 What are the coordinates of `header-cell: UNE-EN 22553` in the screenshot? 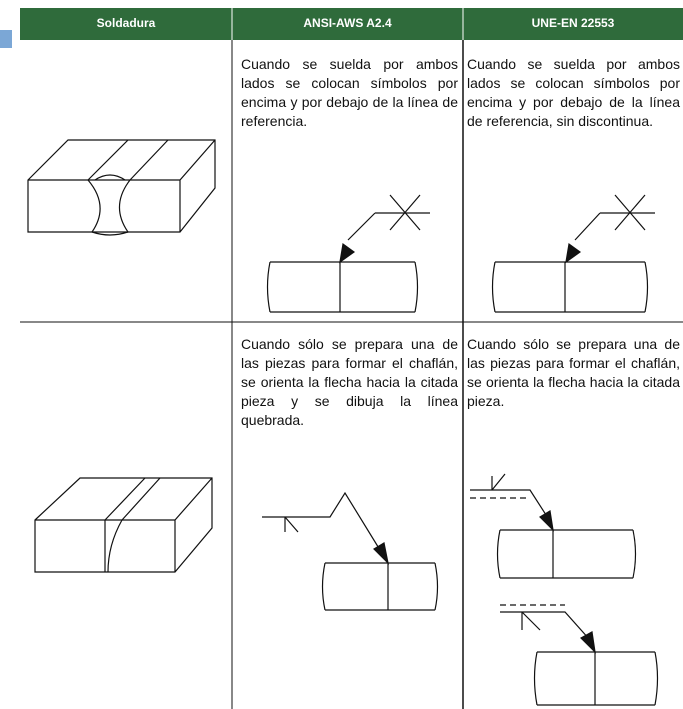 It's located at (573, 23).